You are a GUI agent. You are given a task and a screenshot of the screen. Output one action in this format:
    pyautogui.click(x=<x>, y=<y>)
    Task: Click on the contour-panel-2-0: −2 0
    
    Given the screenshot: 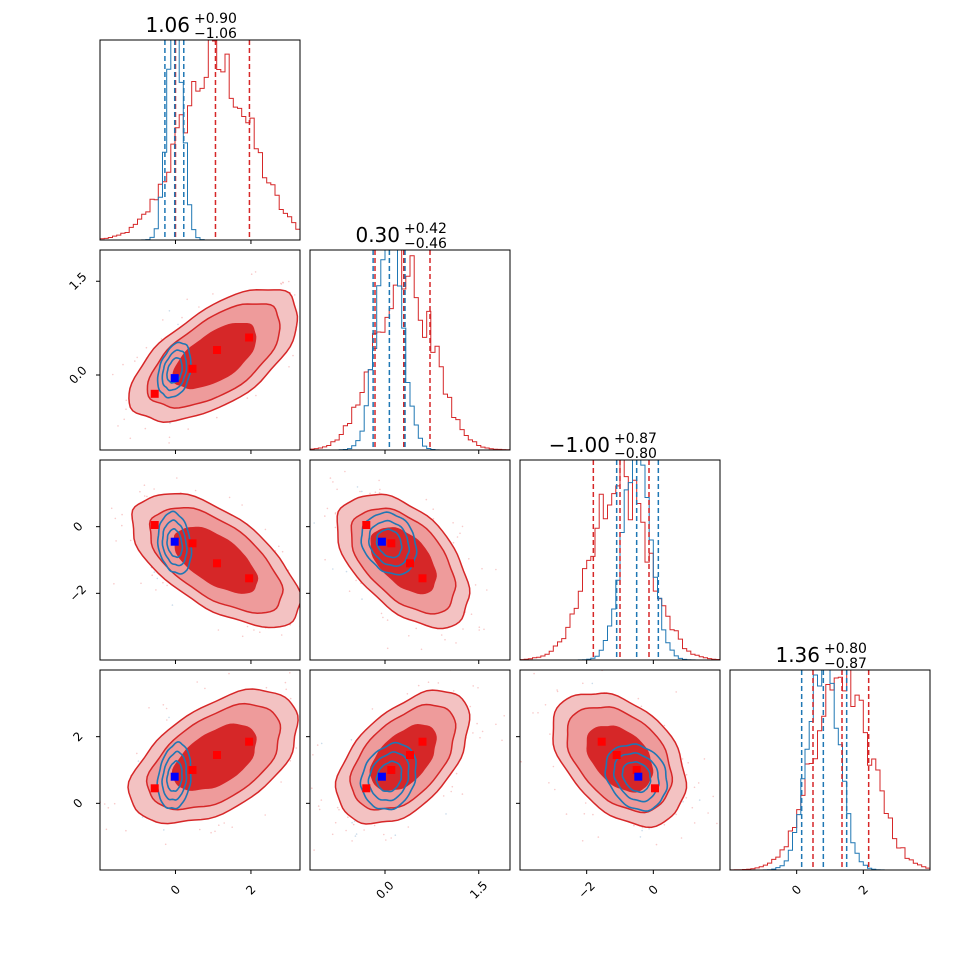 What is the action you would take?
    pyautogui.click(x=196, y=561)
    